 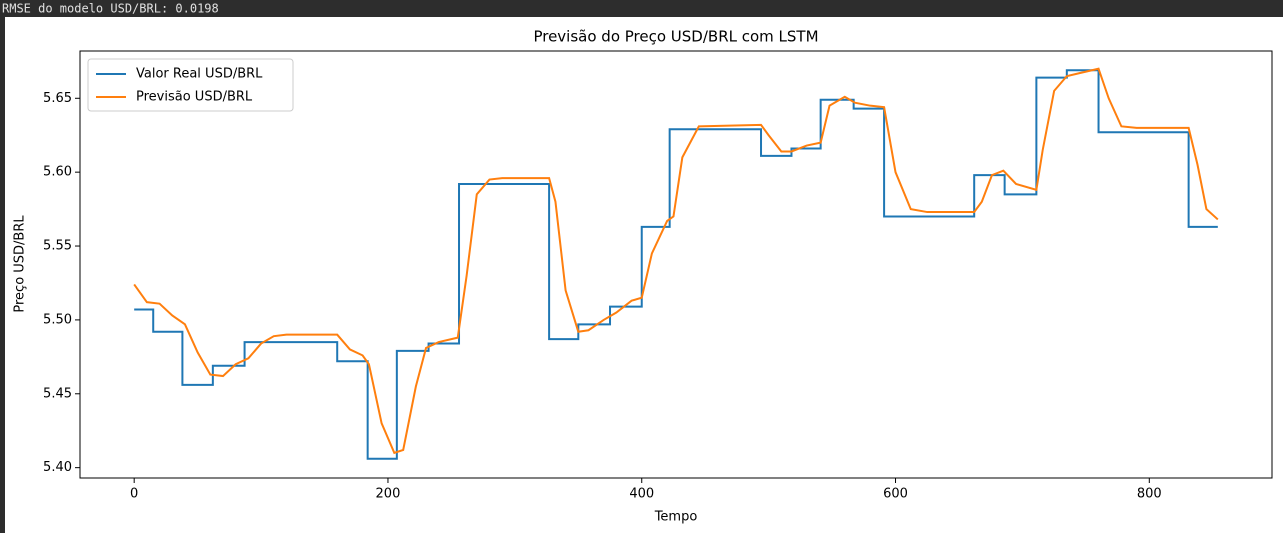 I want to click on y-tick-label: 5.60, so click(x=57, y=172).